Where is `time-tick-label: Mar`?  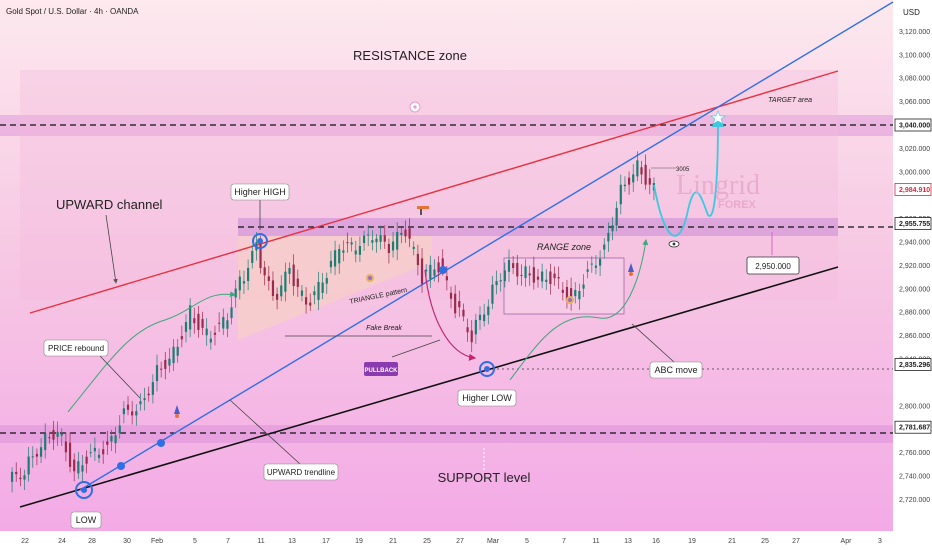 time-tick-label: Mar is located at coordinates (493, 541).